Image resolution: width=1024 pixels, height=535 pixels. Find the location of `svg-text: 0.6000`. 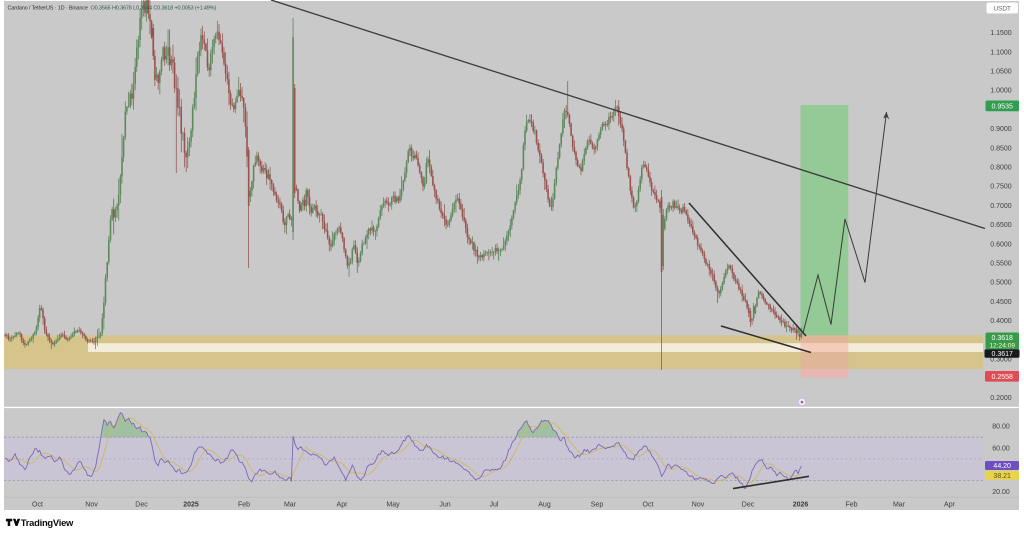

svg-text: 0.6000 is located at coordinates (1001, 244).